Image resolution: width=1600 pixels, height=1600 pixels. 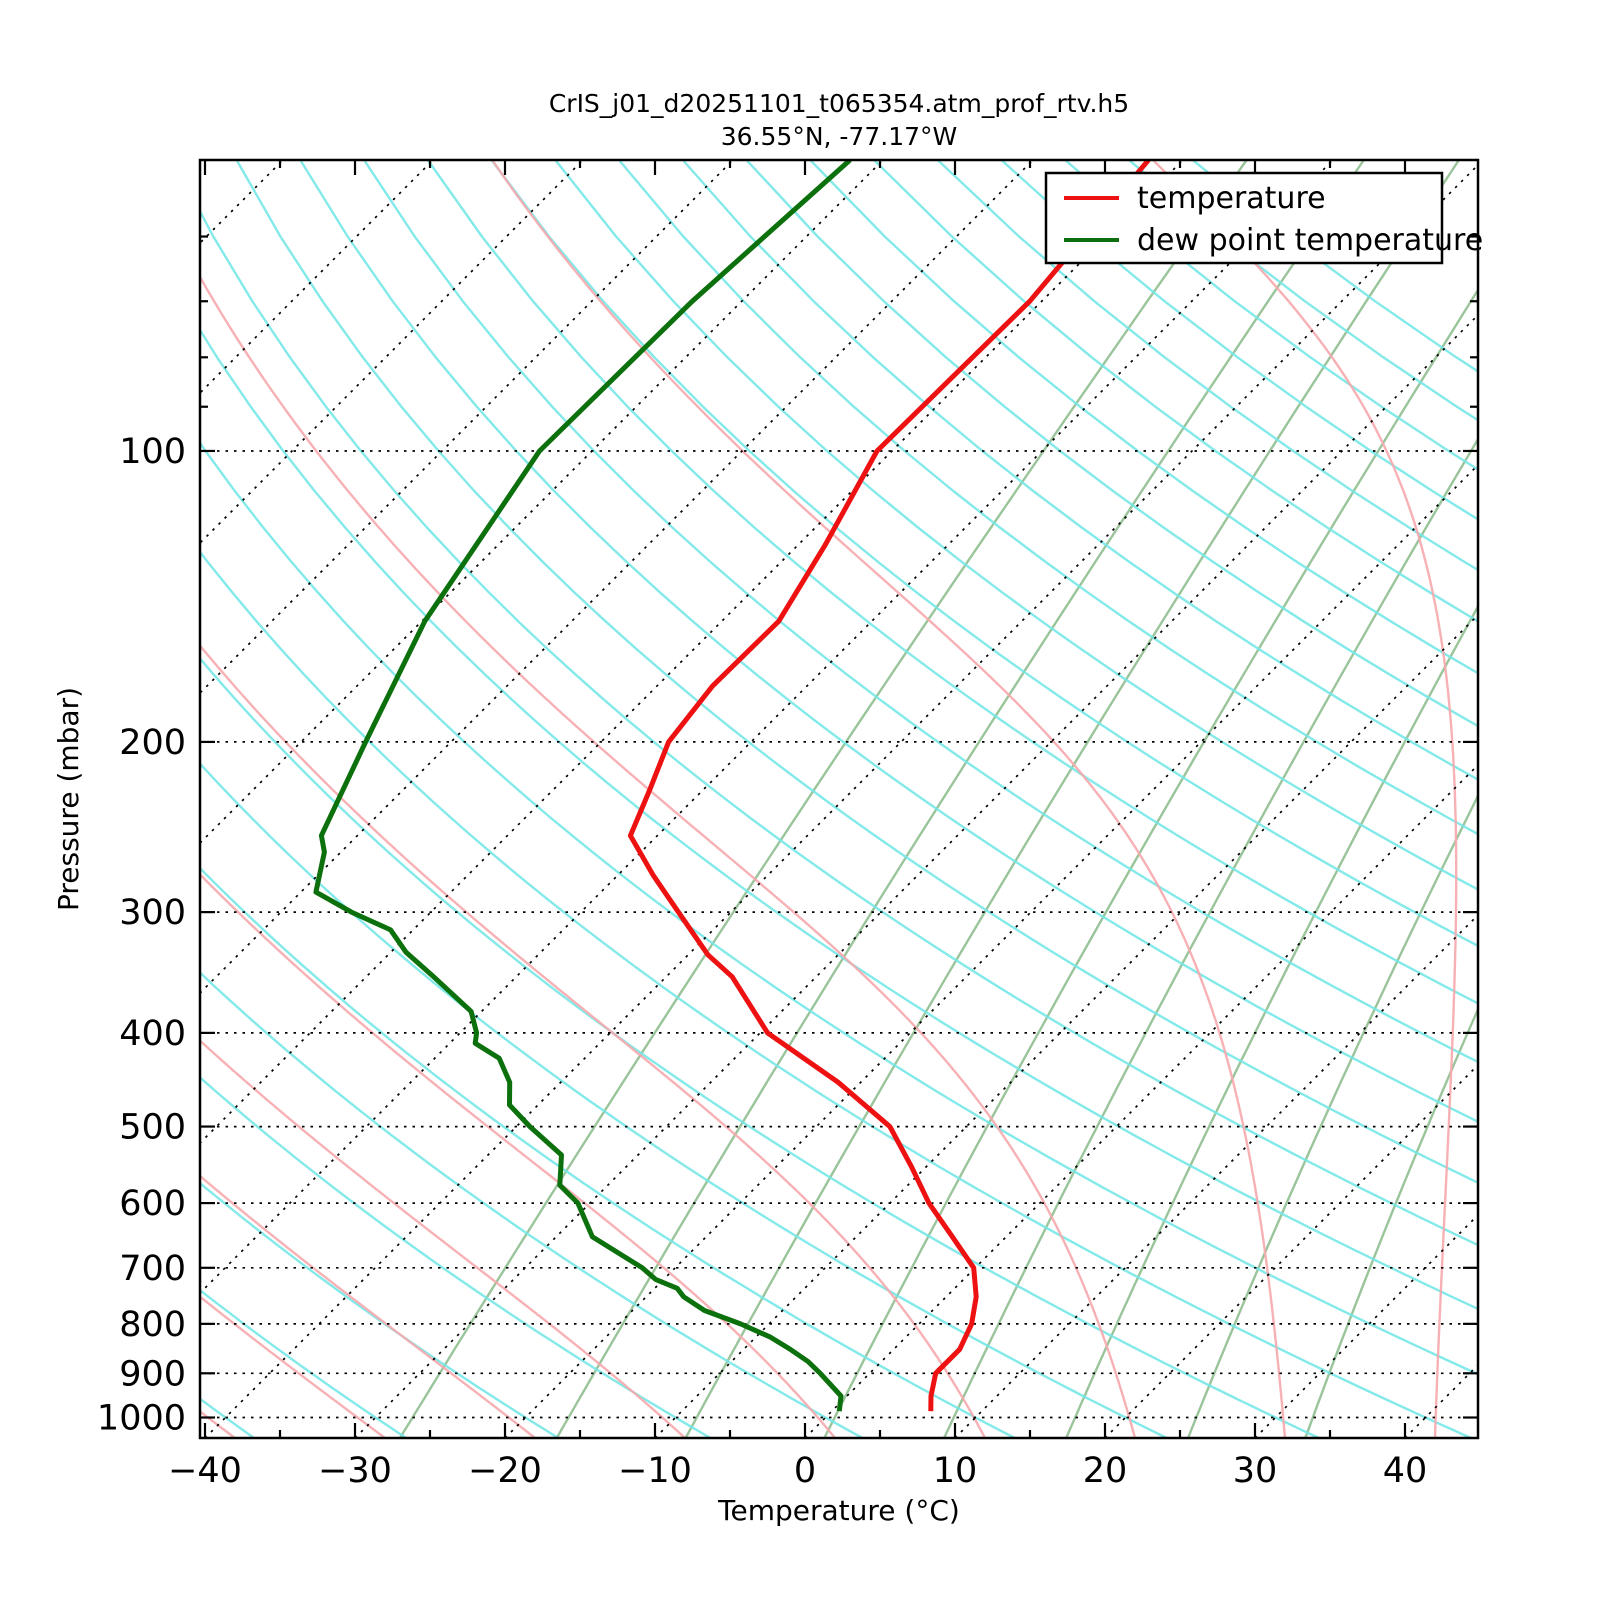 I want to click on legend-box, so click(x=1244, y=218).